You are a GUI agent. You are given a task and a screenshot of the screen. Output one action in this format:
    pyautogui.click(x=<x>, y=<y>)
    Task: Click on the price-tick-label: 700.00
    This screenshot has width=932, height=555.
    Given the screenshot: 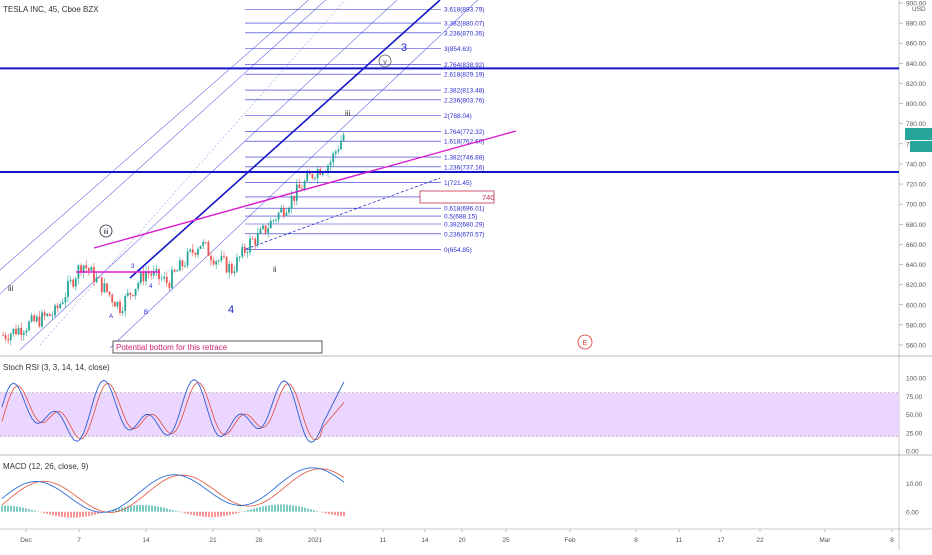 What is the action you would take?
    pyautogui.click(x=916, y=205)
    